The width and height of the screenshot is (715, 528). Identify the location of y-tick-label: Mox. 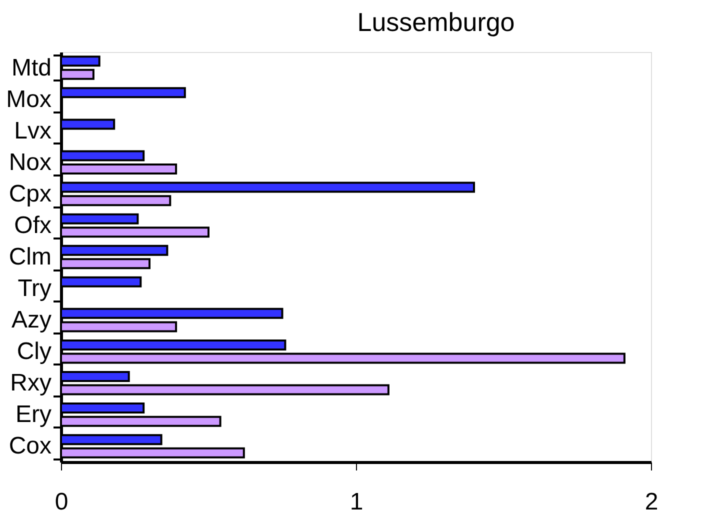
(29, 99).